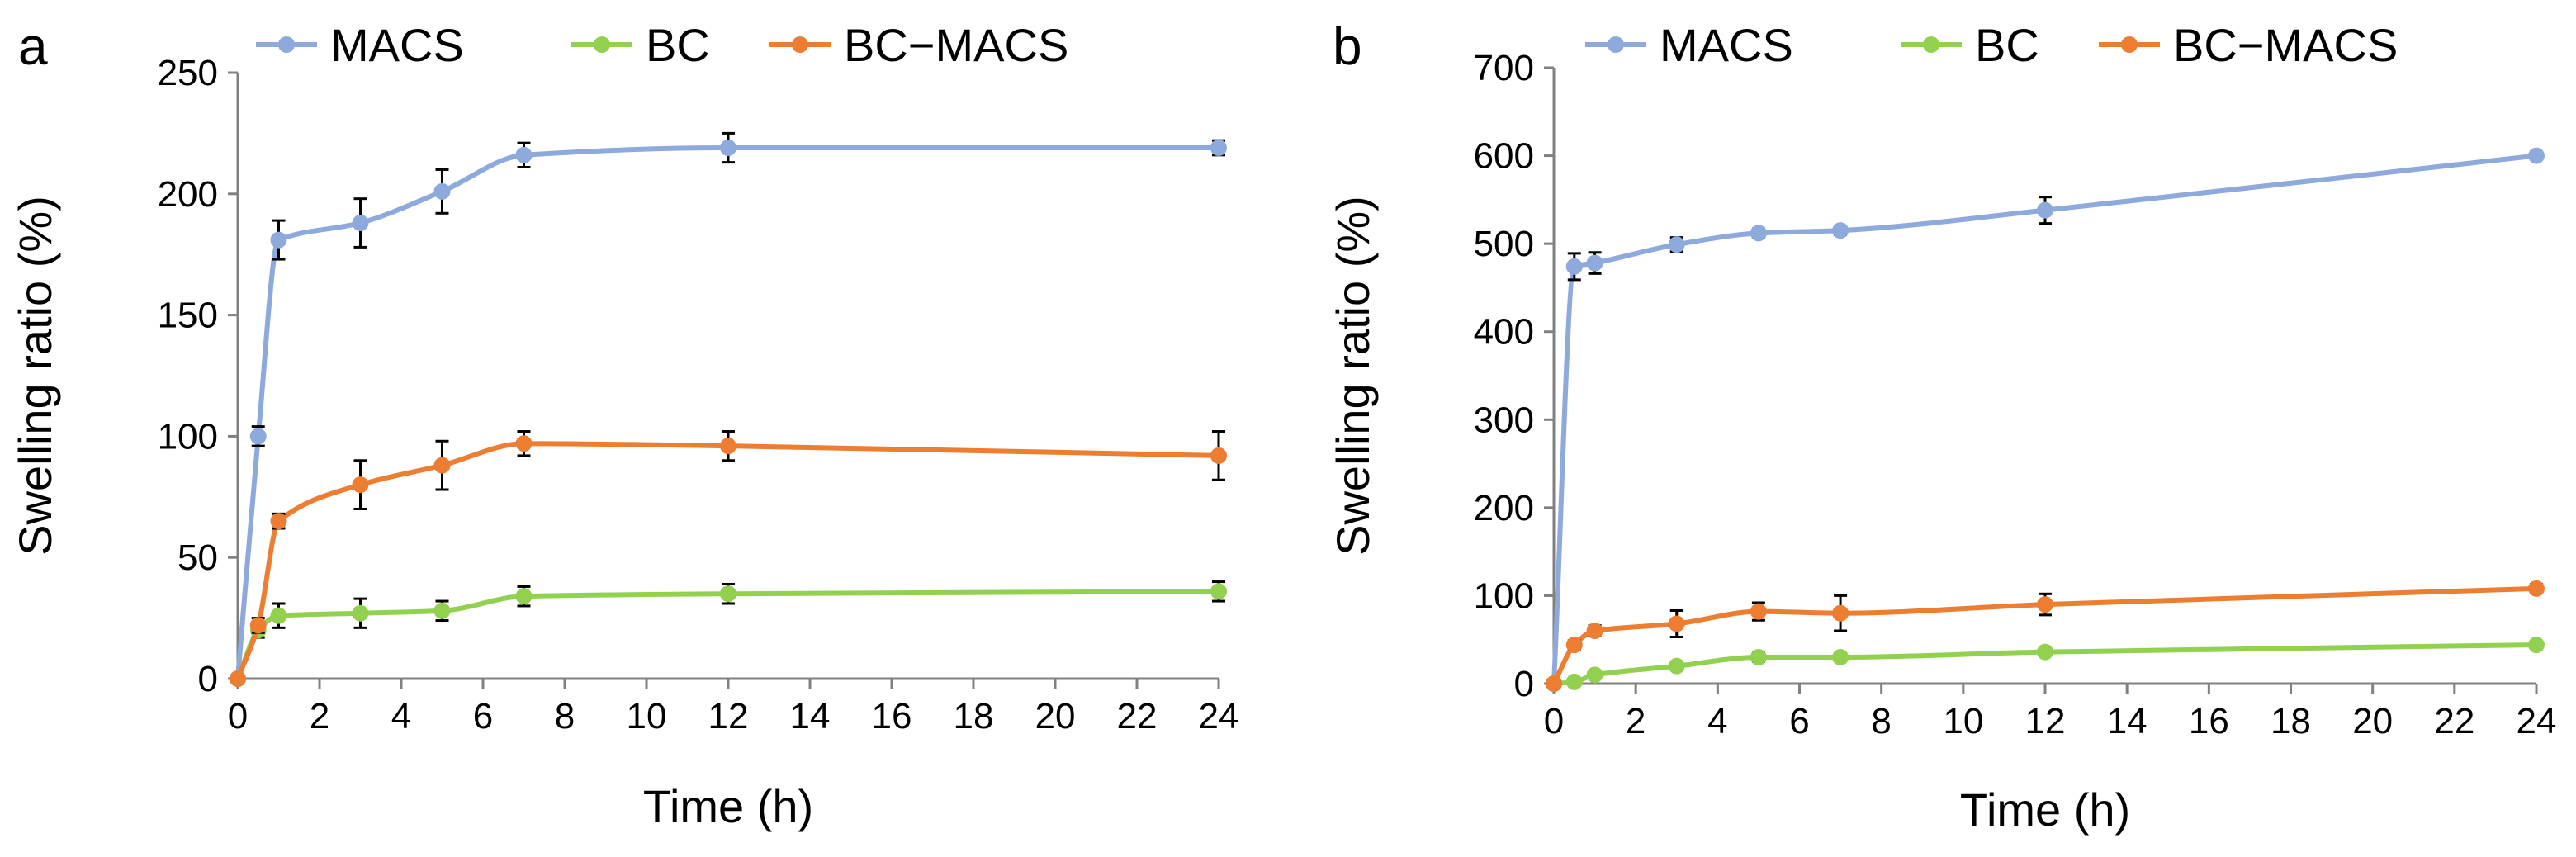 Image resolution: width=2576 pixels, height=857 pixels. Describe the element at coordinates (35, 376) in the screenshot. I see `y-axis-title: Swelling ratio (%)` at that location.